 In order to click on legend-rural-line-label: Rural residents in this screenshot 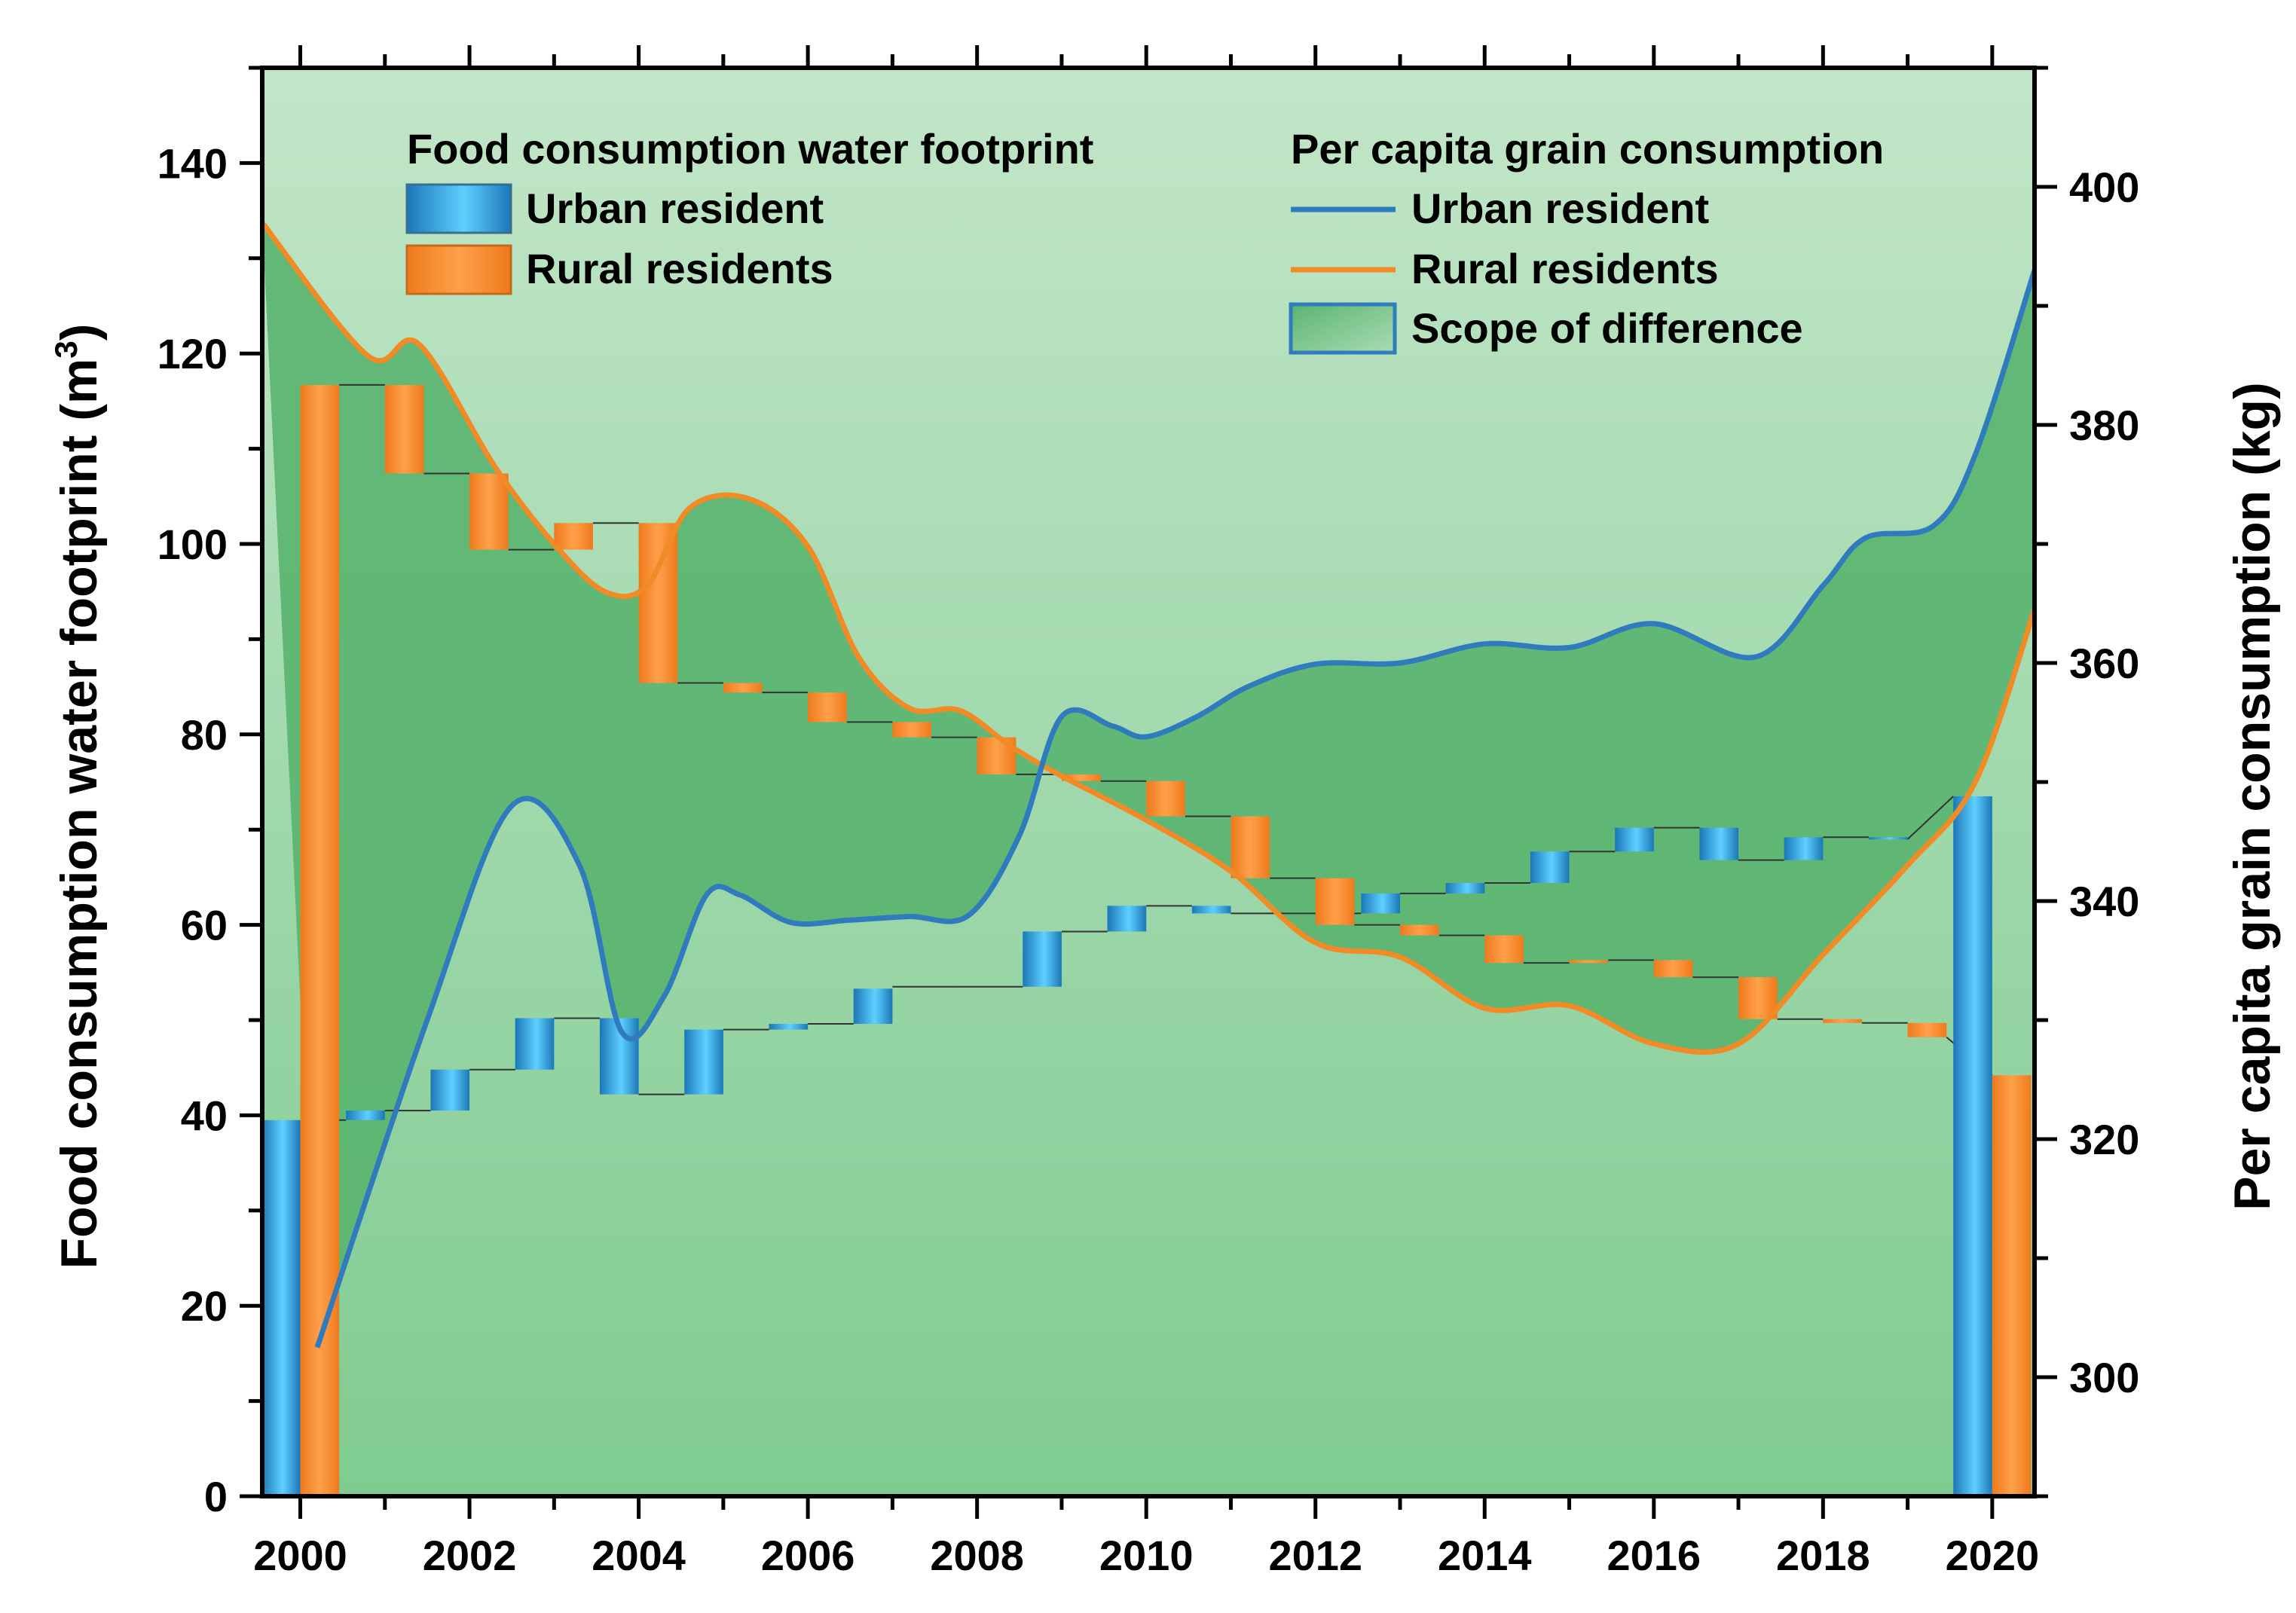, I will do `click(1565, 268)`.